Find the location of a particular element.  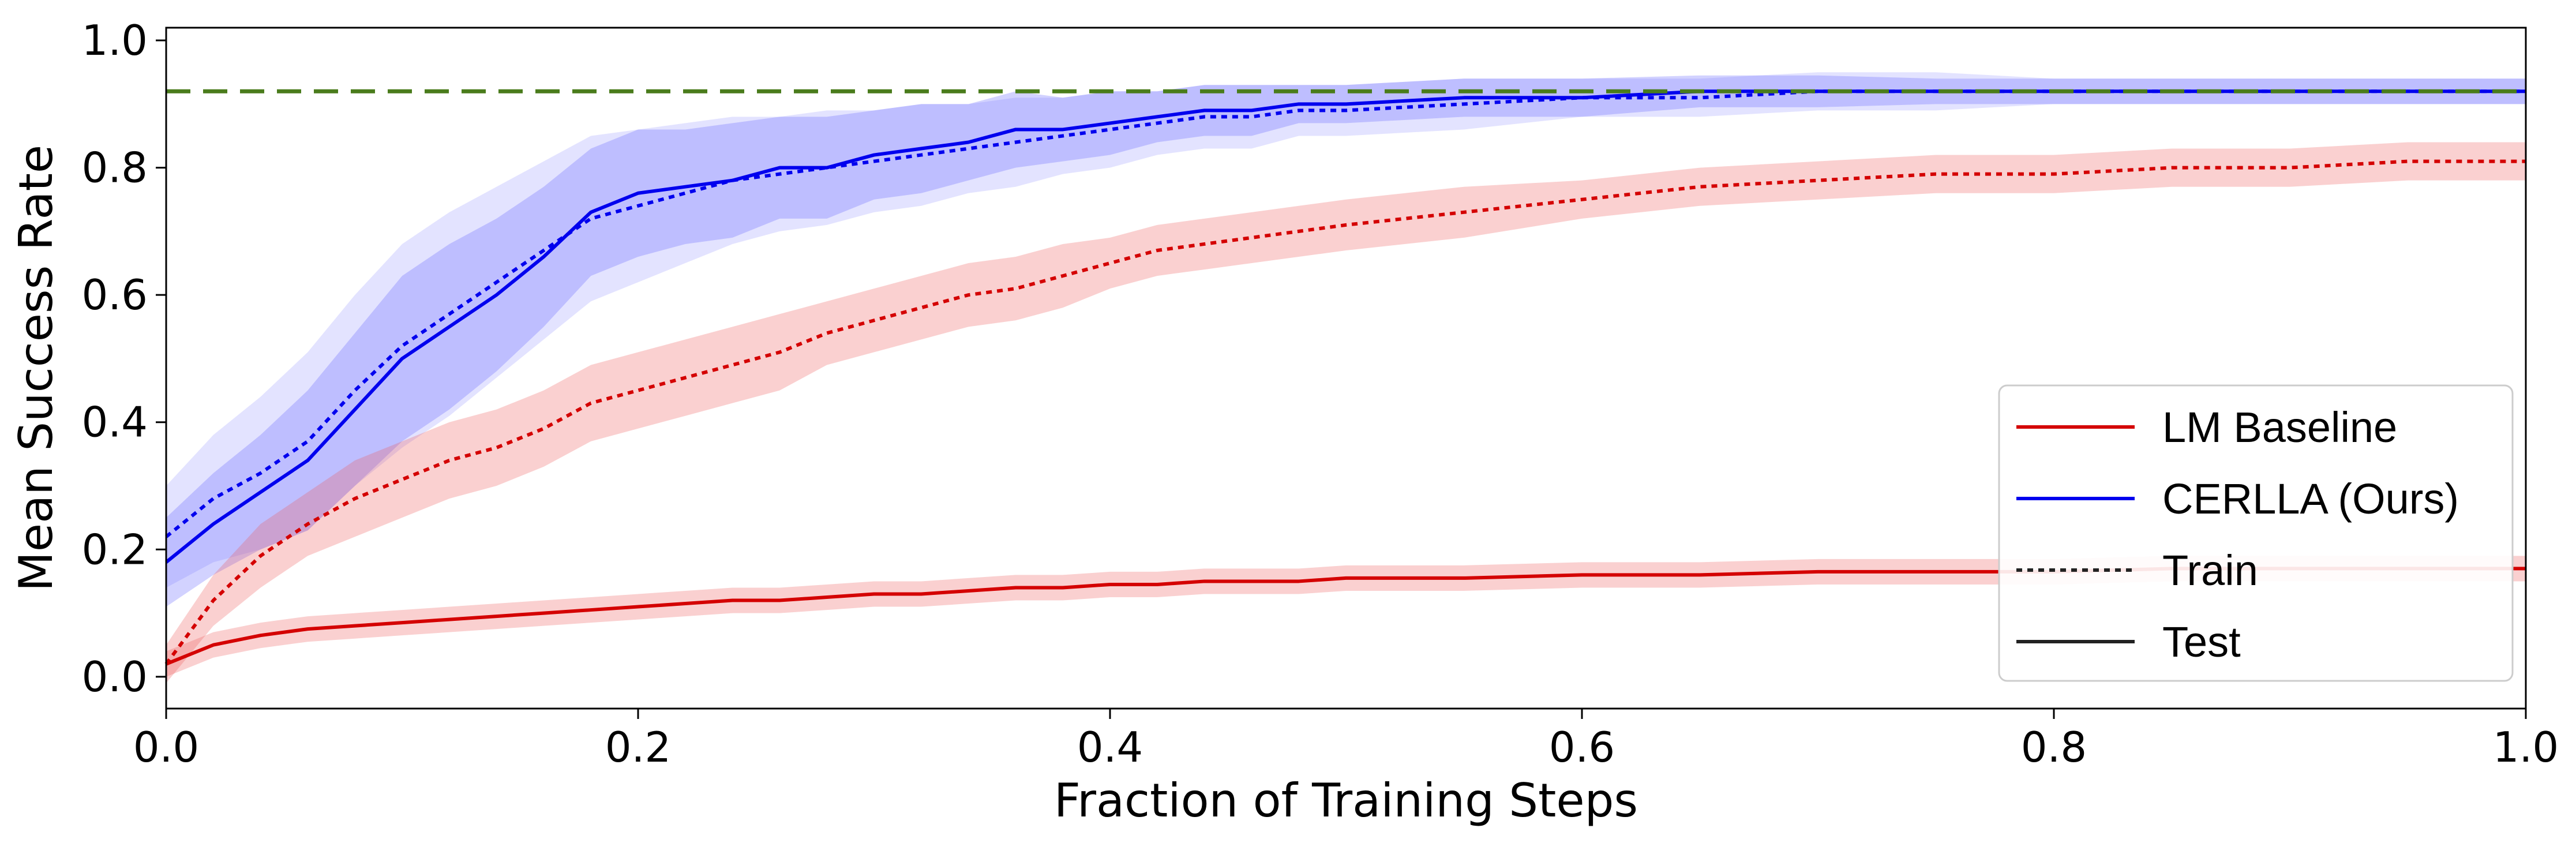

y-tick-label: 1.0 is located at coordinates (114, 40).